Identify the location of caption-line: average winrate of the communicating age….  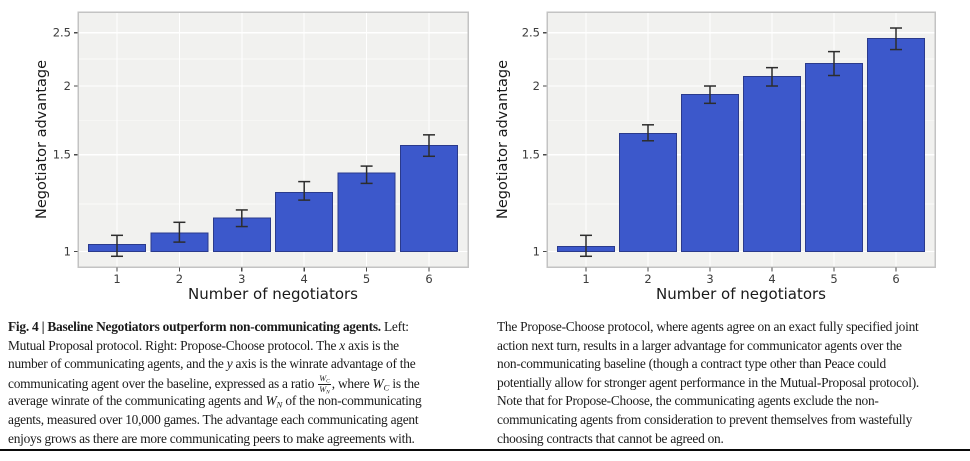
(215, 401).